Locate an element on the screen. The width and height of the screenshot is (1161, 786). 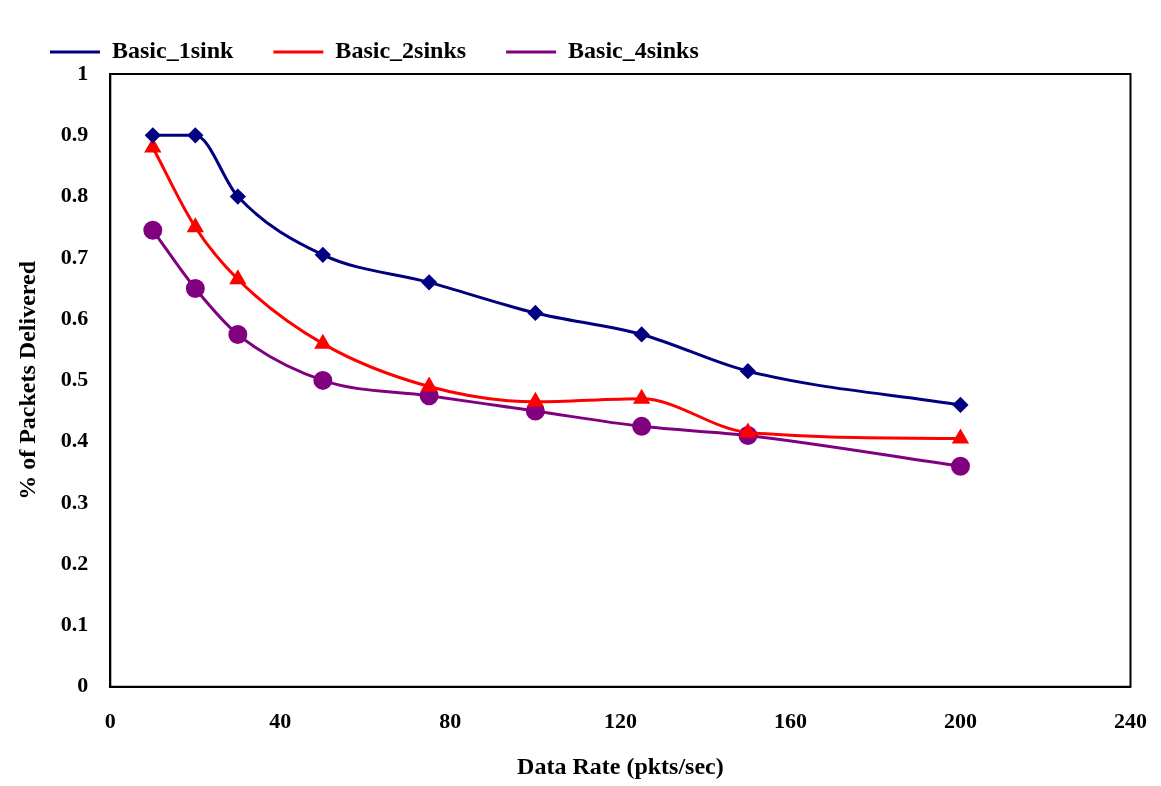
y-tick-label: 0.6 is located at coordinates (74, 317).